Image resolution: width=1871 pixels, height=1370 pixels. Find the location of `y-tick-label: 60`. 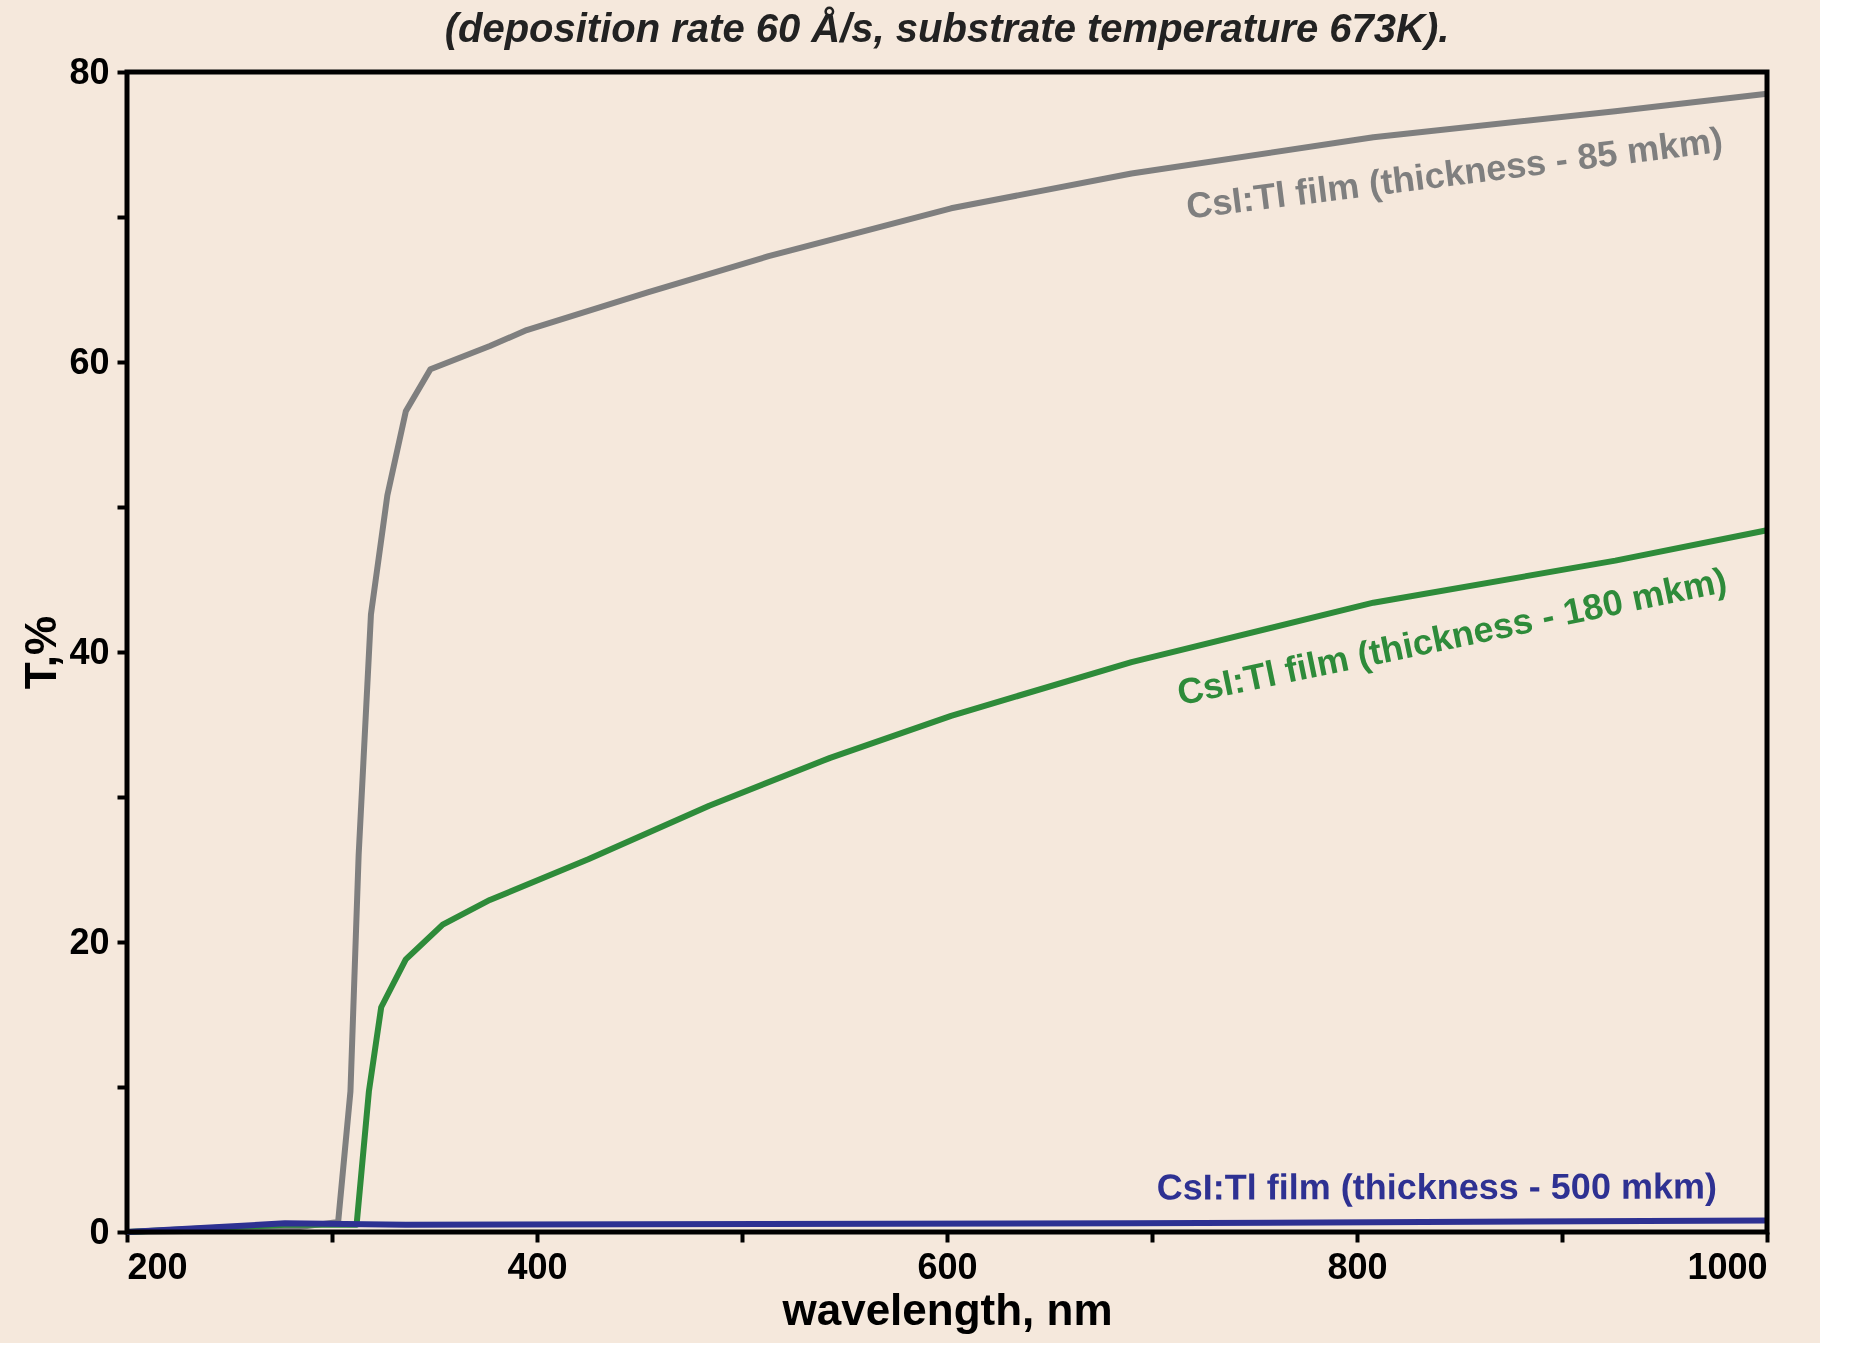

y-tick-label: 60 is located at coordinates (89, 361).